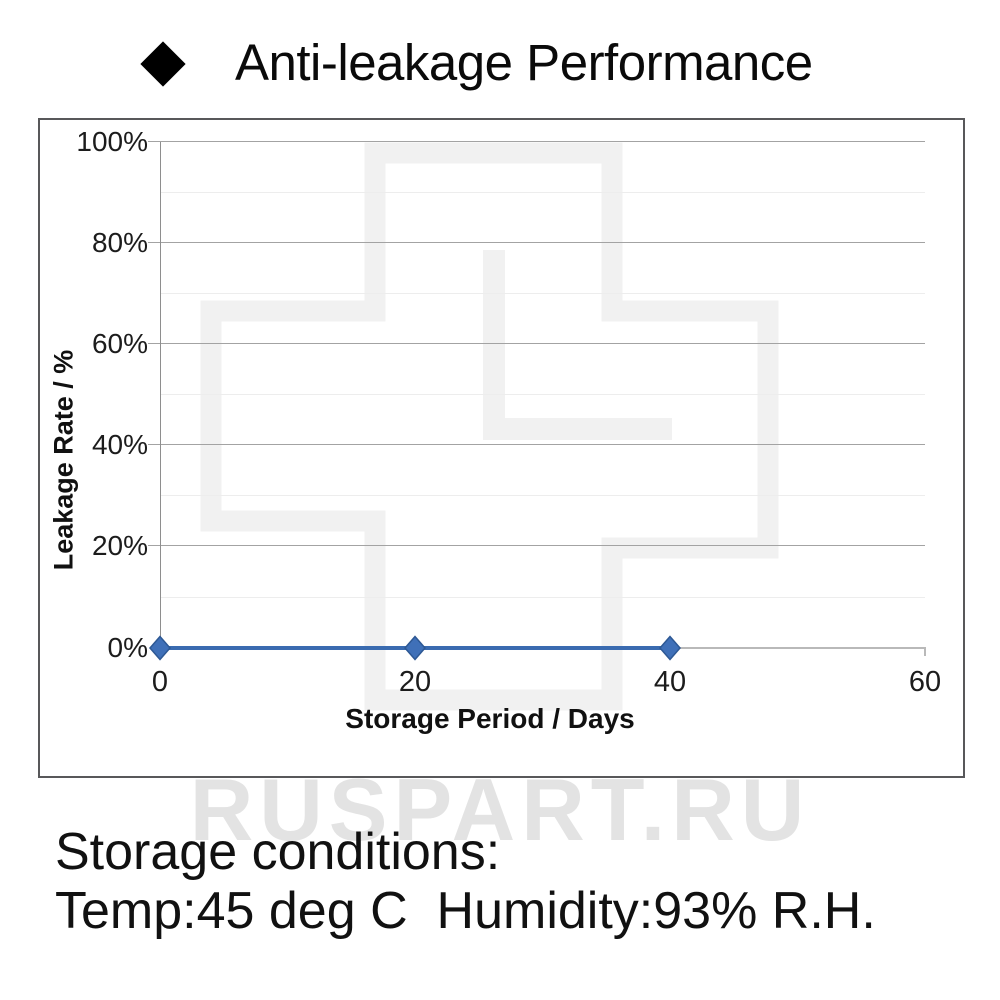 The width and height of the screenshot is (1000, 1000). What do you see at coordinates (119, 545) in the screenshot?
I see `y-tick-label: 20%` at bounding box center [119, 545].